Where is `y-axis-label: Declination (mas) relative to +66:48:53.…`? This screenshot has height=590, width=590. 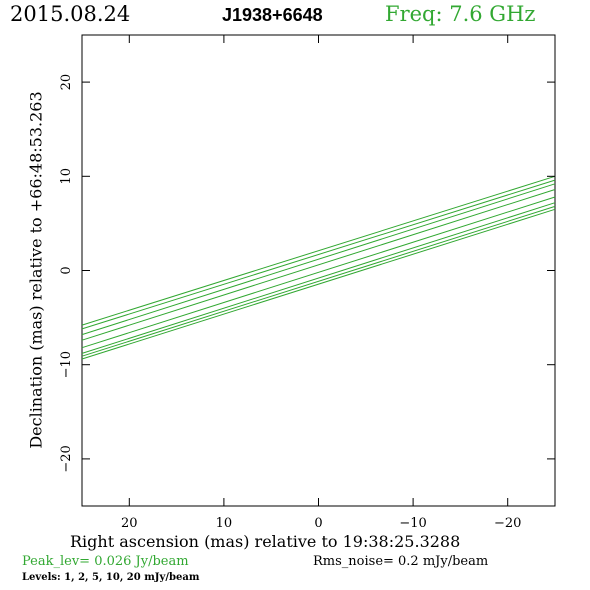
y-axis-label: Declination (mas) relative to +66:48:53.… is located at coordinates (36, 270).